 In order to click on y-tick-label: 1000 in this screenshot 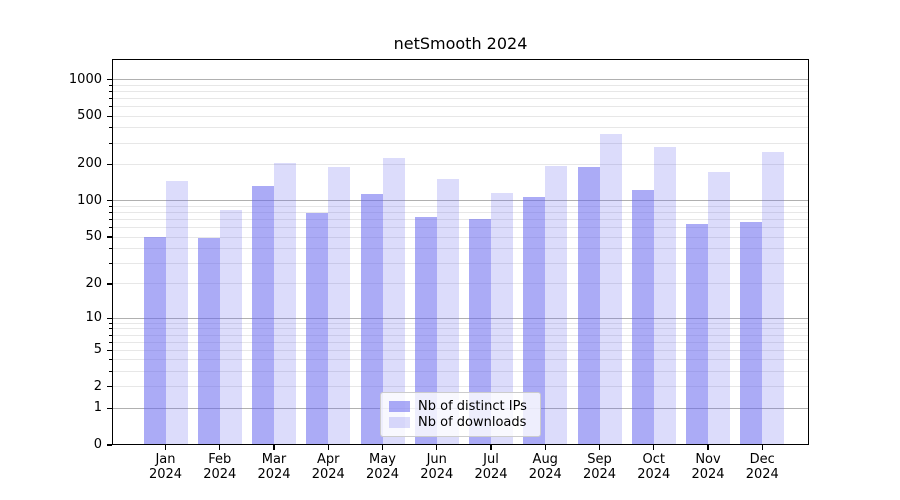, I will do `click(85, 79)`.